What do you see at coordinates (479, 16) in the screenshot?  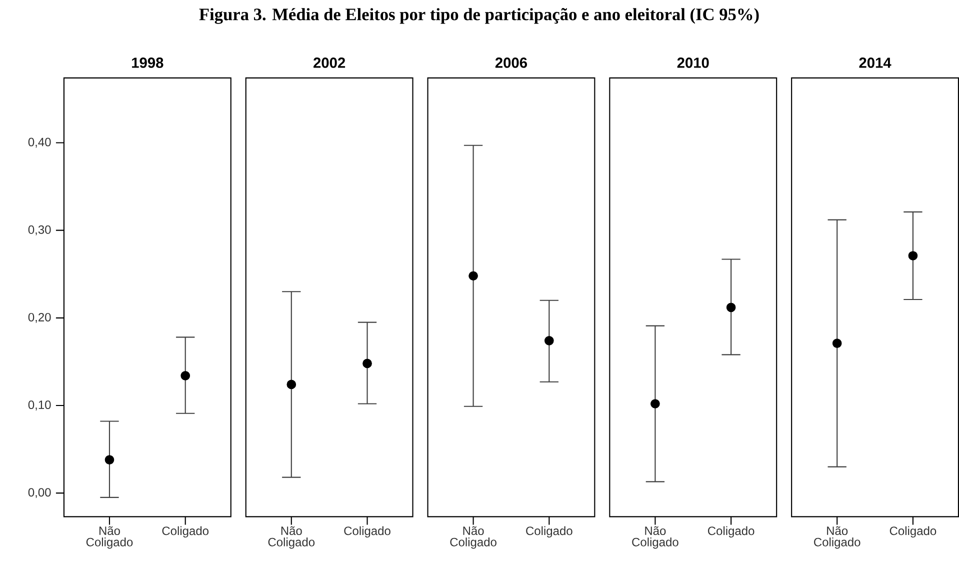 I see `text: Figura 3. Média de Eleitos por tipo de participação e ano eleitoral (IC 95%)` at bounding box center [479, 16].